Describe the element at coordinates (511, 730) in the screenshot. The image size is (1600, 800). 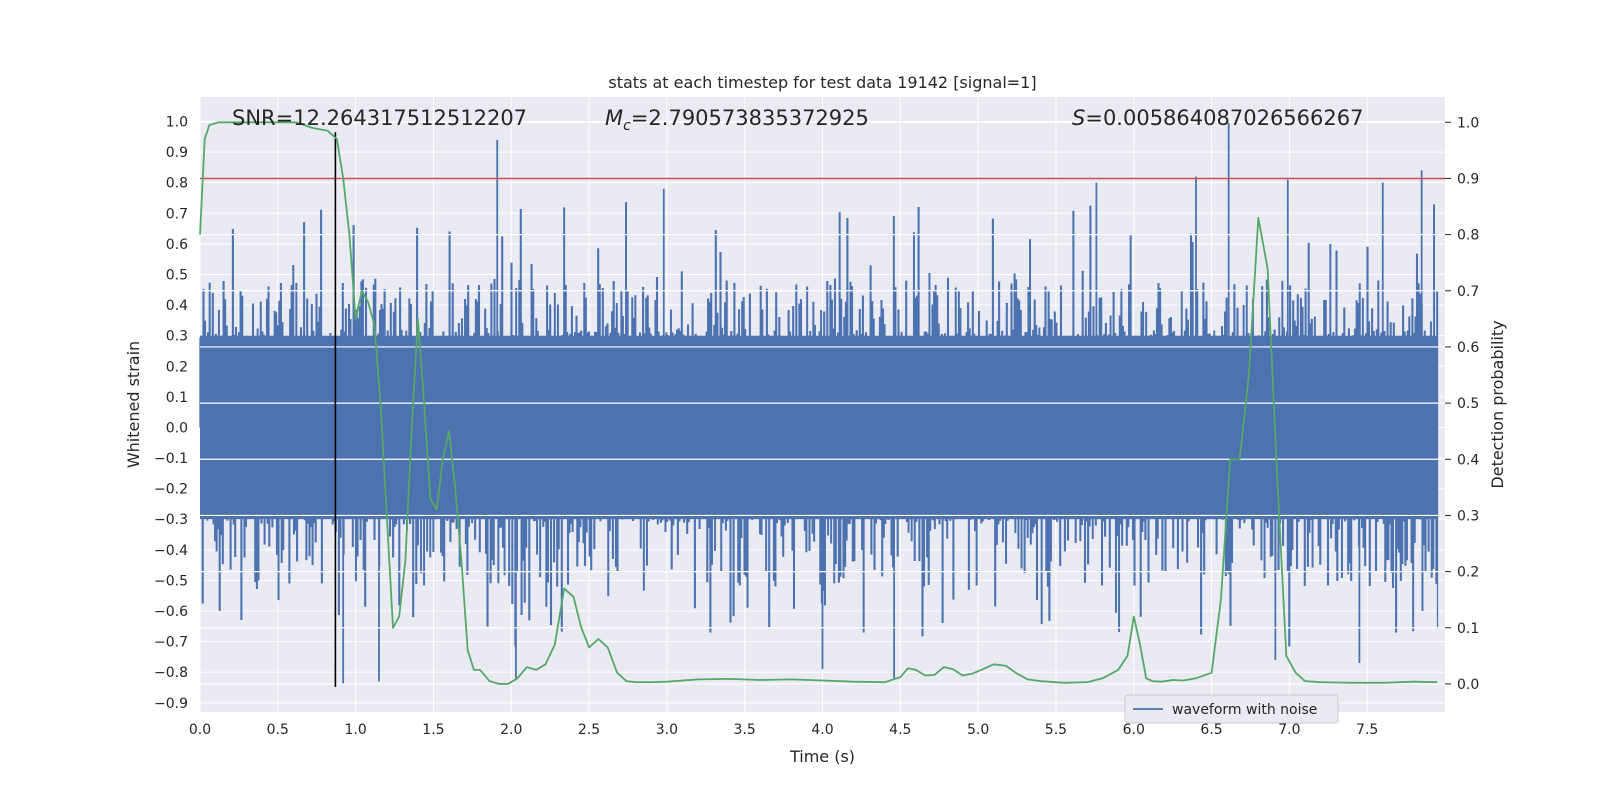
I see `x-tick-label: 2.0` at that location.